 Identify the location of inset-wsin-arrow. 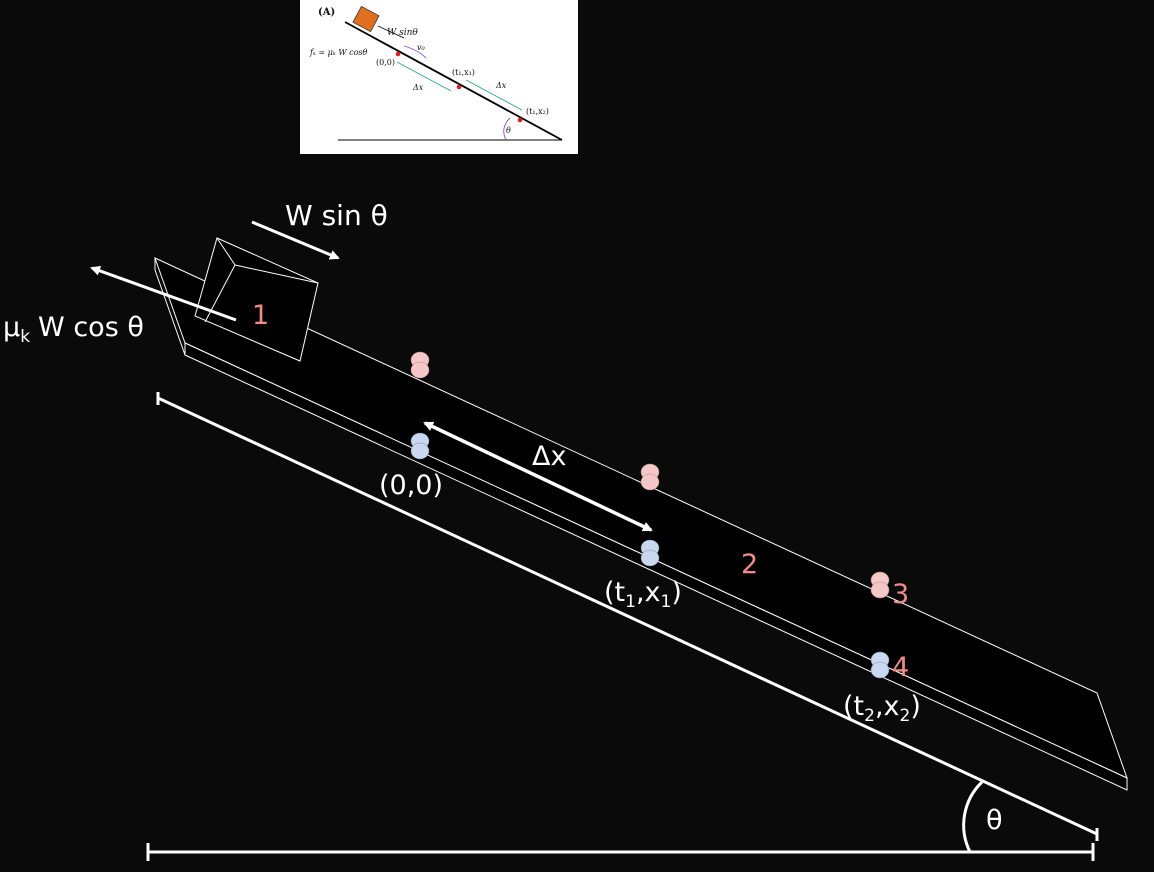
(391, 32).